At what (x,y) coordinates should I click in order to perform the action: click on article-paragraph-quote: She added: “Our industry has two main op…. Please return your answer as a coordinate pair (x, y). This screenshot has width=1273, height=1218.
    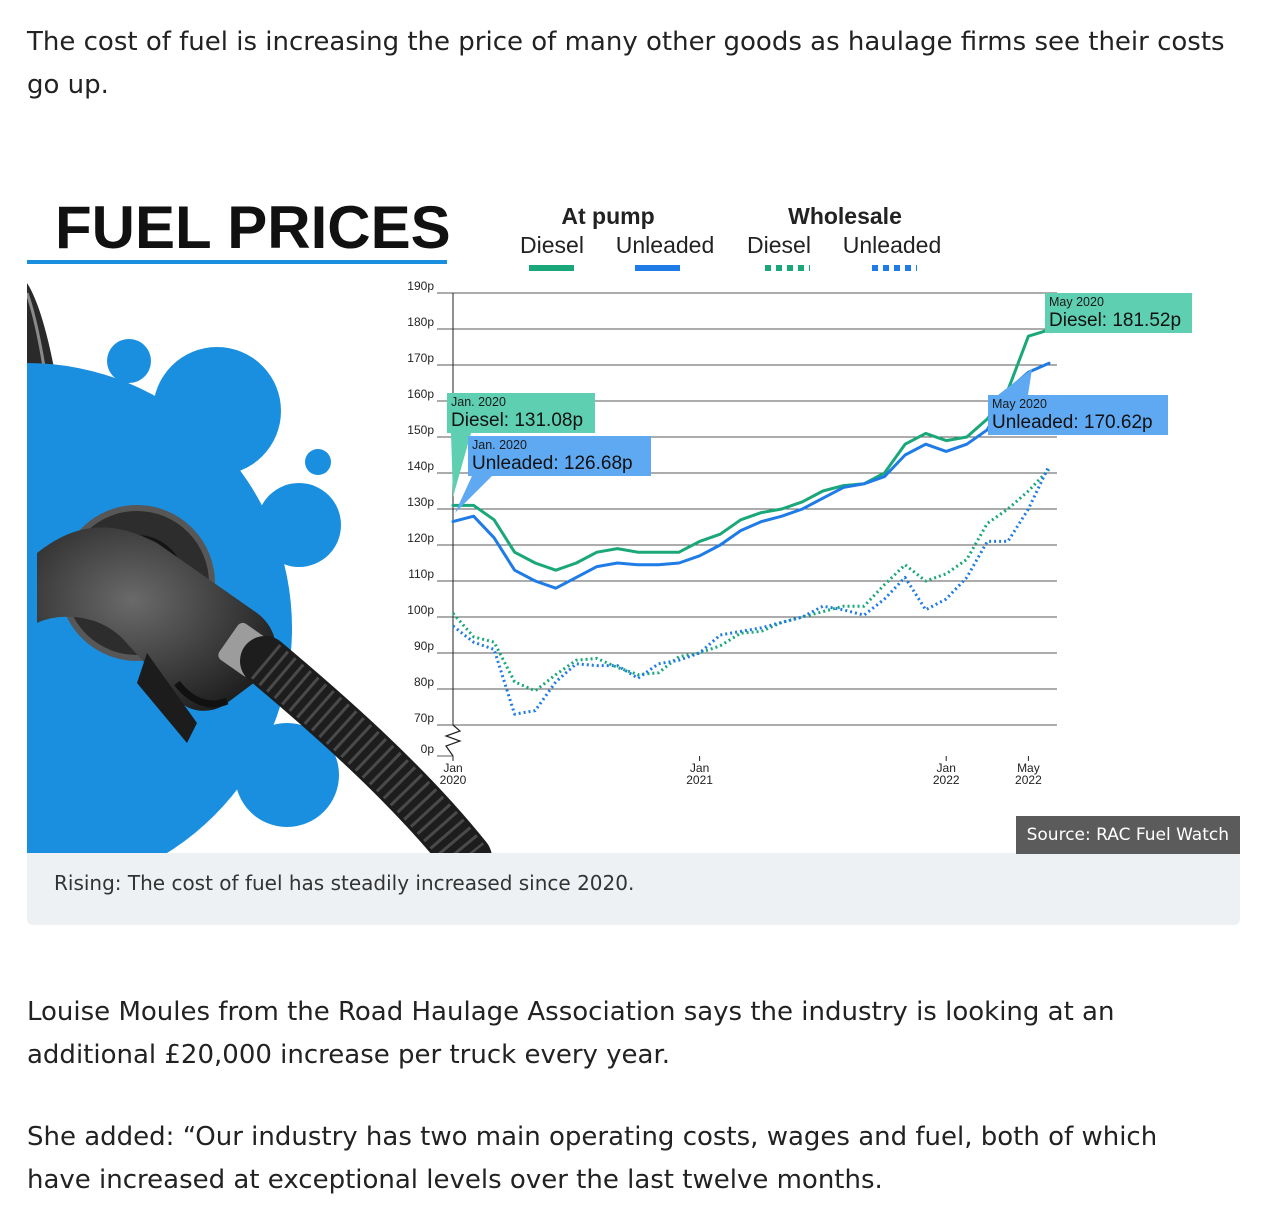
    Looking at the image, I should click on (592, 1158).